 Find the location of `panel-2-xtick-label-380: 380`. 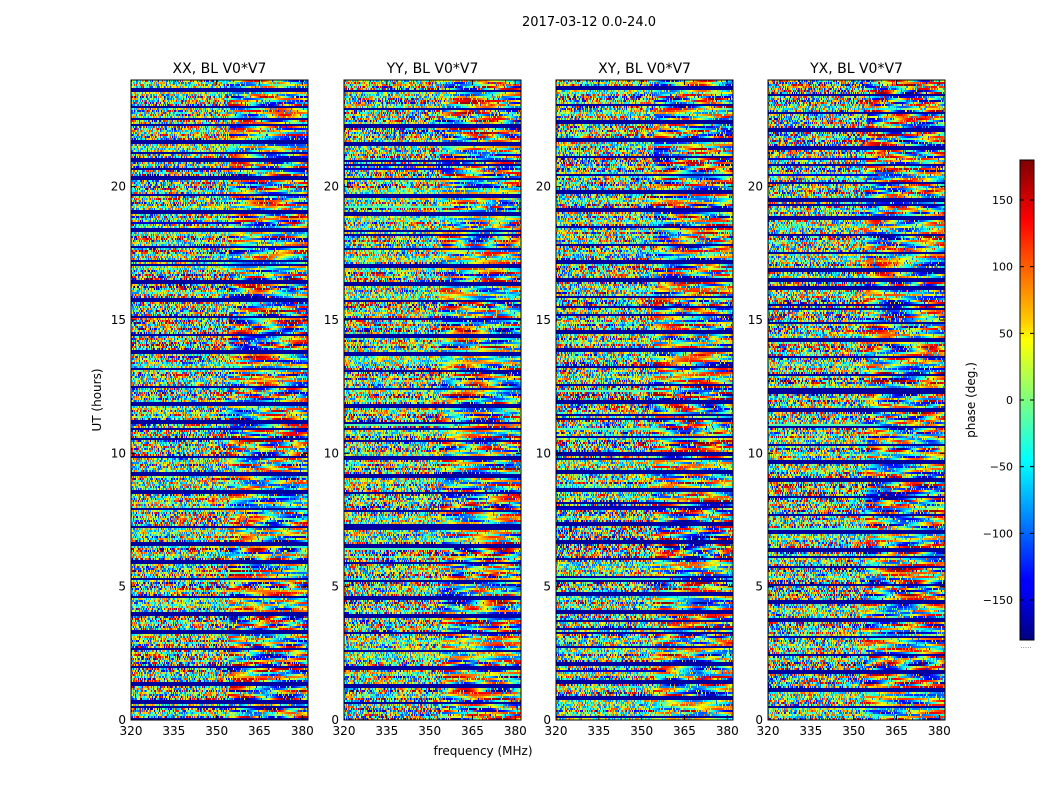

panel-2-xtick-label-380: 380 is located at coordinates (515, 731).